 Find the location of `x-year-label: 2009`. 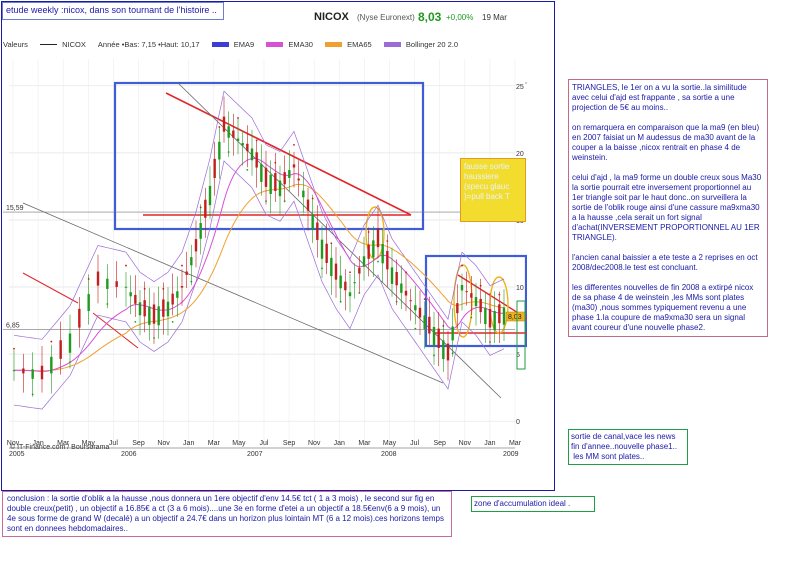

x-year-label: 2009 is located at coordinates (511, 454).